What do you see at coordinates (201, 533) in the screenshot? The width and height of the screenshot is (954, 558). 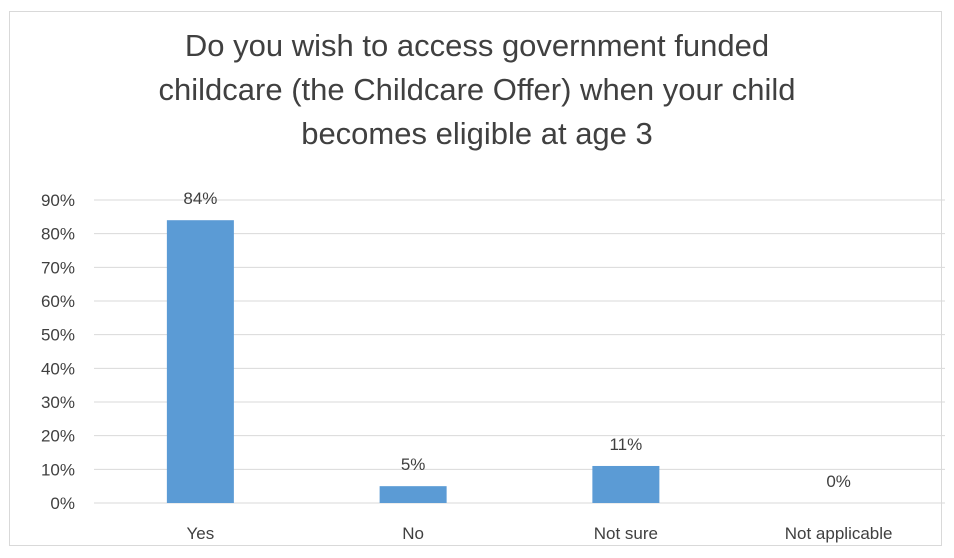 I see `x-tick-label: Yes` at bounding box center [201, 533].